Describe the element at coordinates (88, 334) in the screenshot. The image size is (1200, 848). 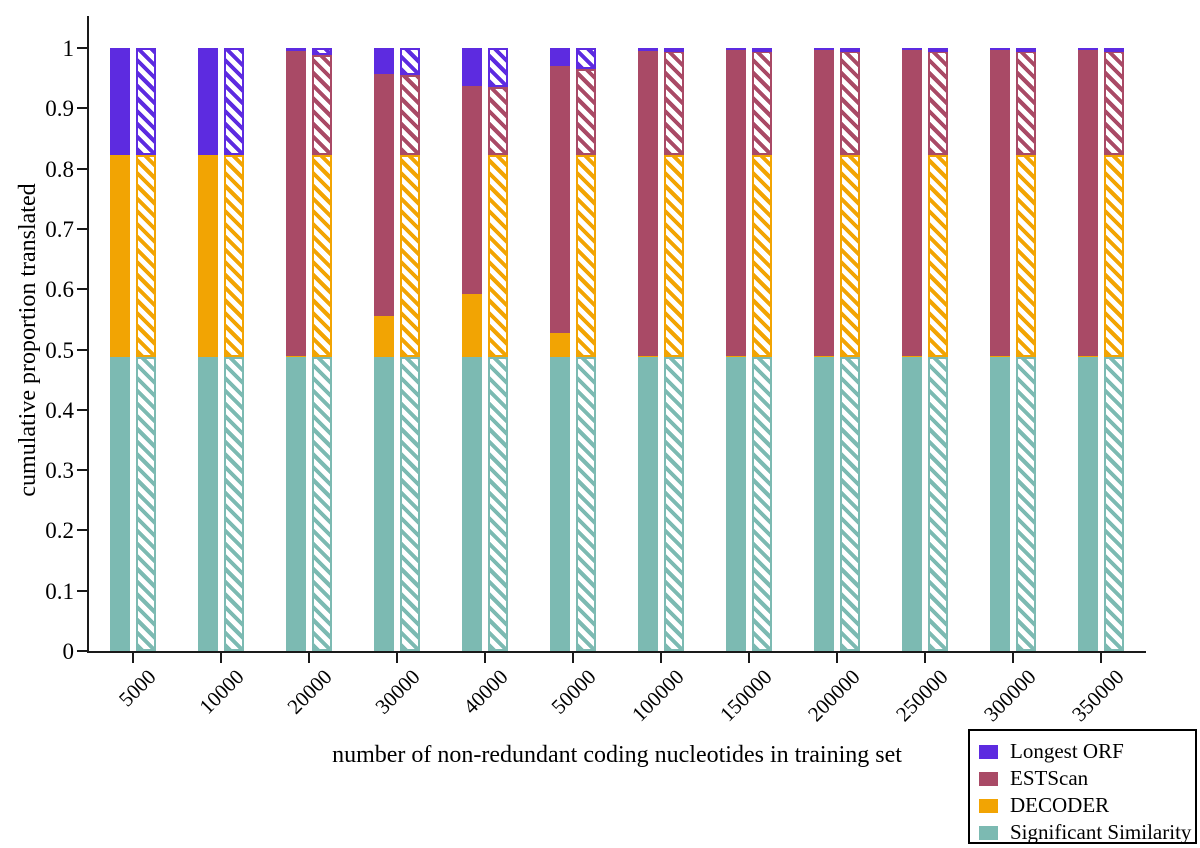
I see `y-axis-line` at that location.